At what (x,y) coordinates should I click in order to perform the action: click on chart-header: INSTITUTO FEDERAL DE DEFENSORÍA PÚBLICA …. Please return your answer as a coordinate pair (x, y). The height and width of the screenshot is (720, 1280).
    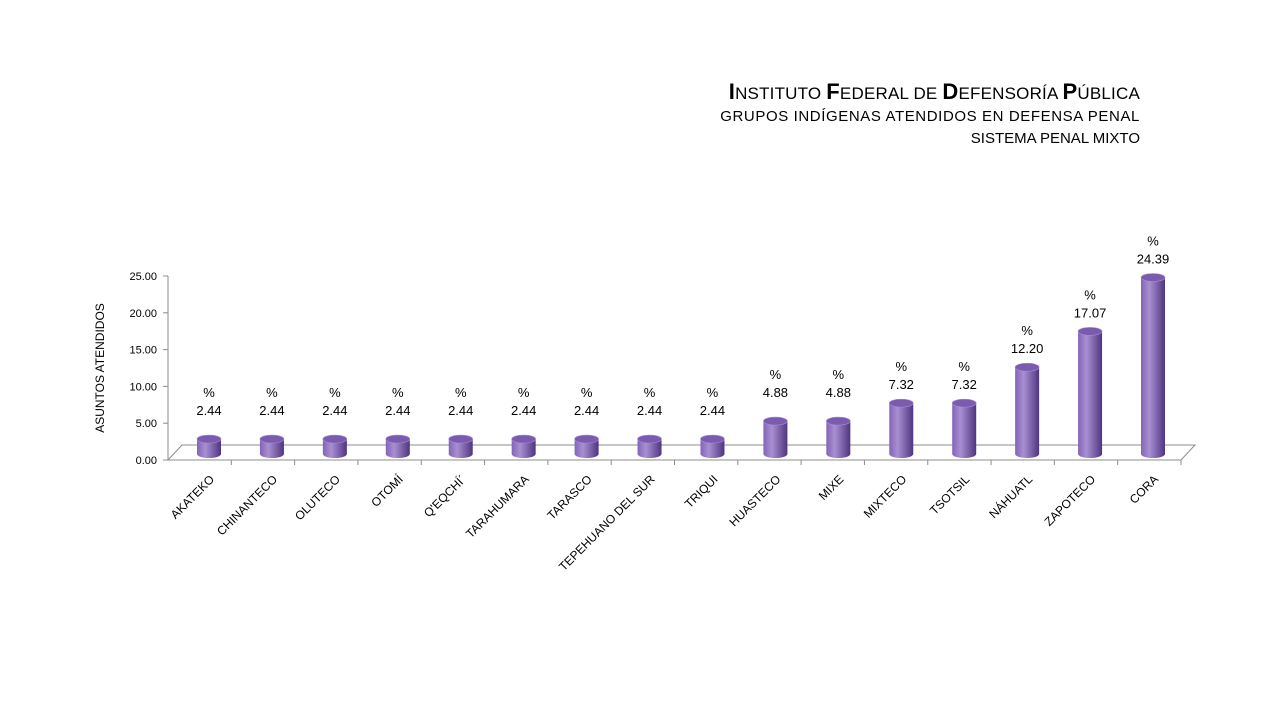
    Looking at the image, I should click on (930, 115).